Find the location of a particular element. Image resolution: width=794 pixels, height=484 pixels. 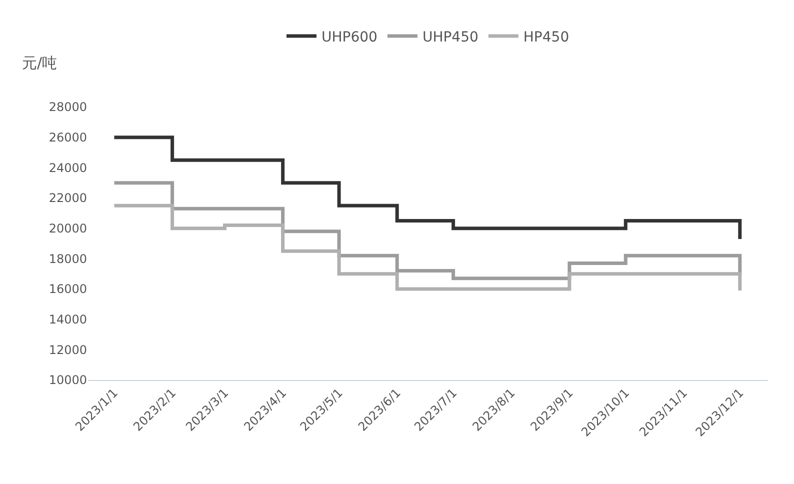

y-tick-label: 14000 is located at coordinates (67, 319).